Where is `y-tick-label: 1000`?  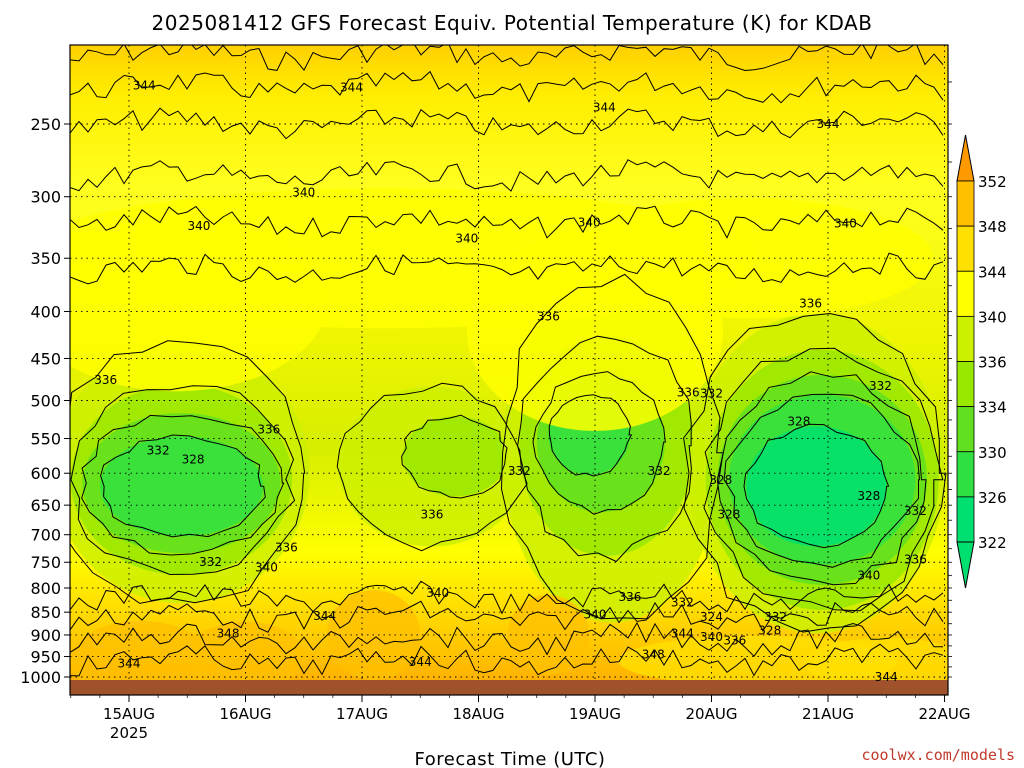 y-tick-label: 1000 is located at coordinates (40, 677).